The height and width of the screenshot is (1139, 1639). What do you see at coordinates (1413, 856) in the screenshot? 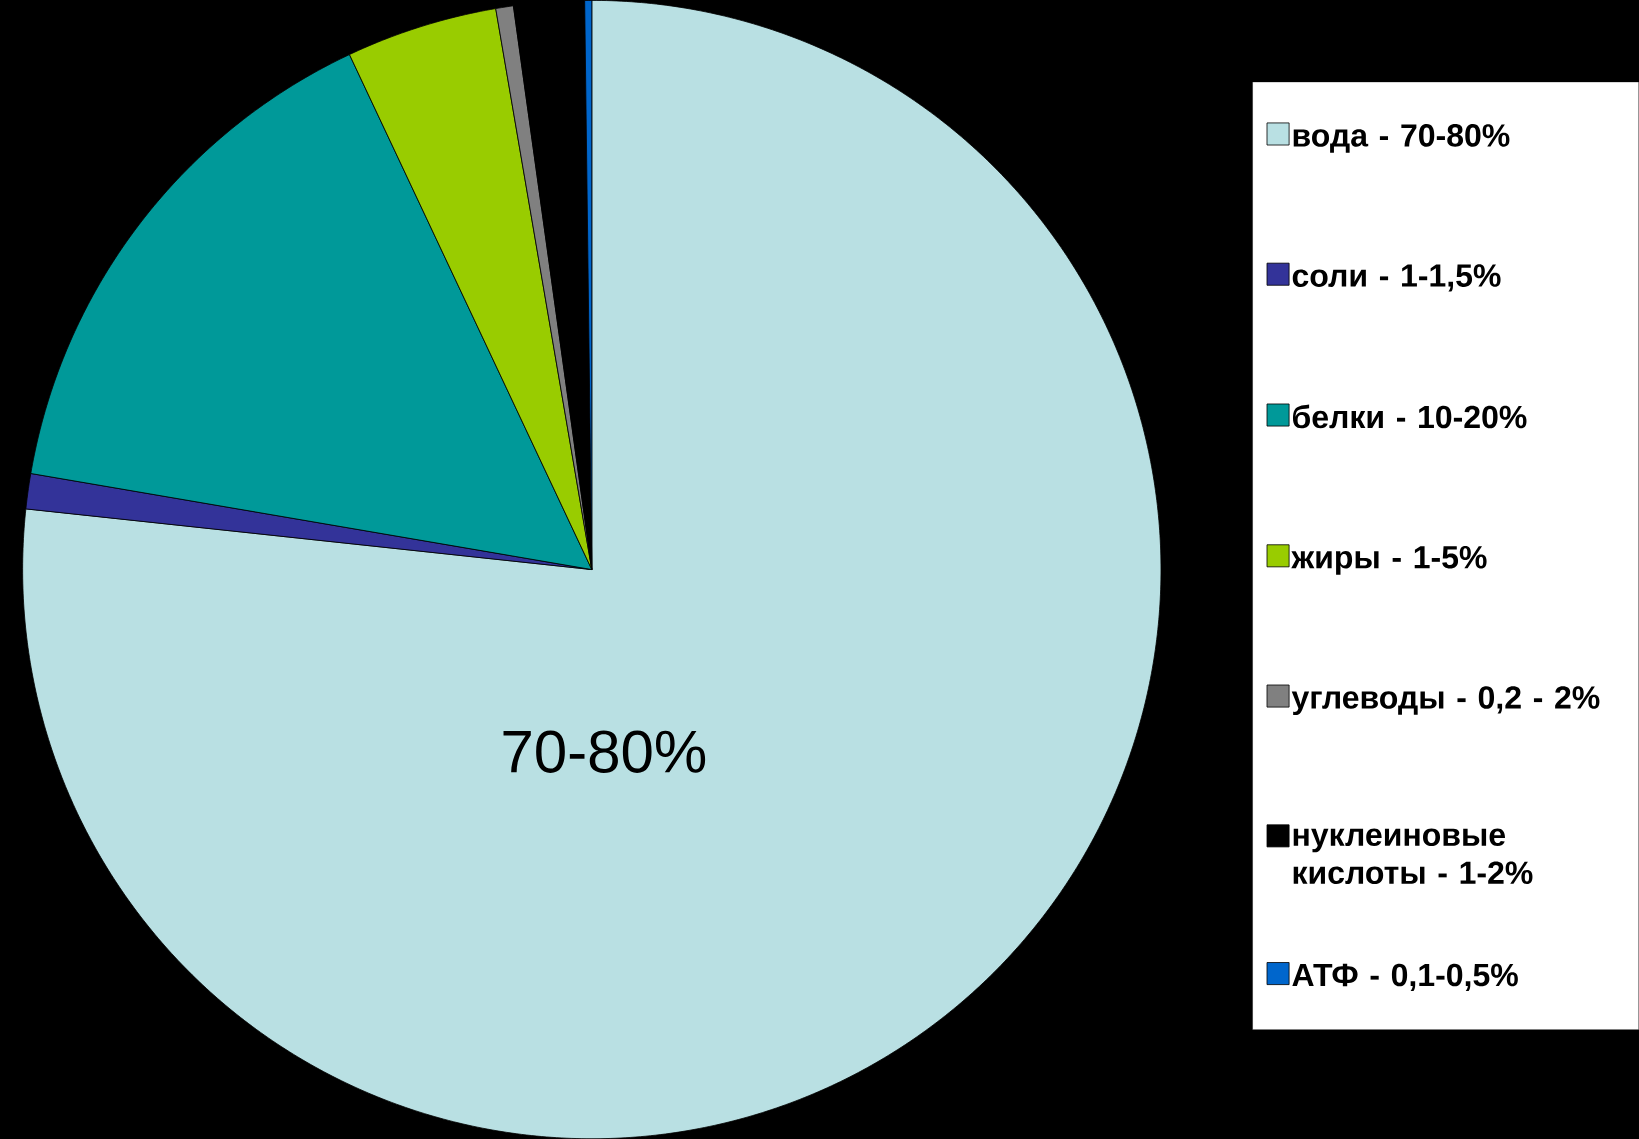
I see `legend-label: нуклеиновые кислоты - 1-2%` at bounding box center [1413, 856].